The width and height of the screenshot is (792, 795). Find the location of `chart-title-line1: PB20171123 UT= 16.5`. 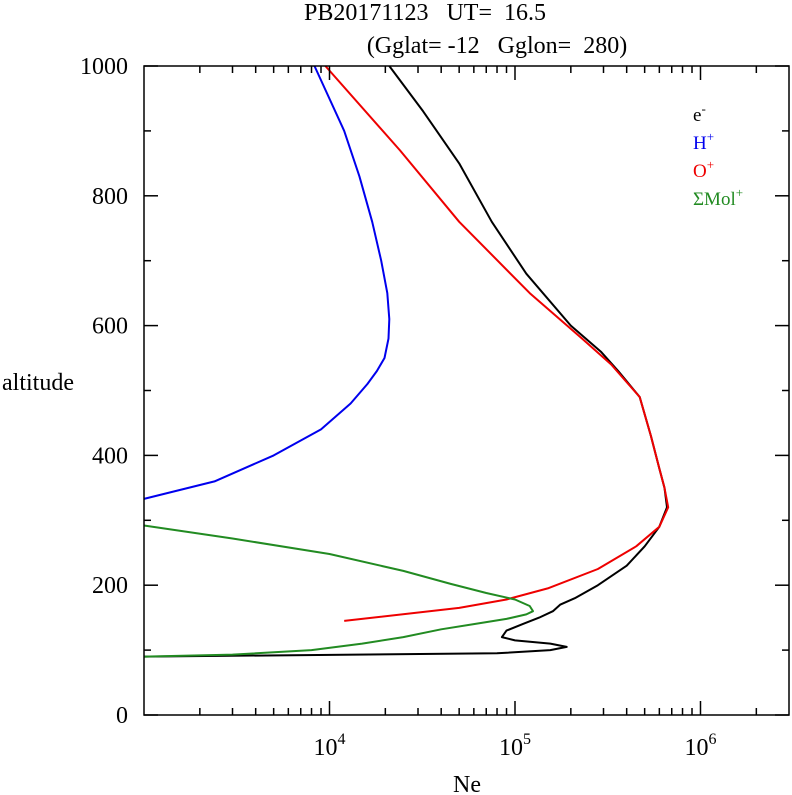

chart-title-line1: PB20171123 UT= 16.5 is located at coordinates (425, 13).